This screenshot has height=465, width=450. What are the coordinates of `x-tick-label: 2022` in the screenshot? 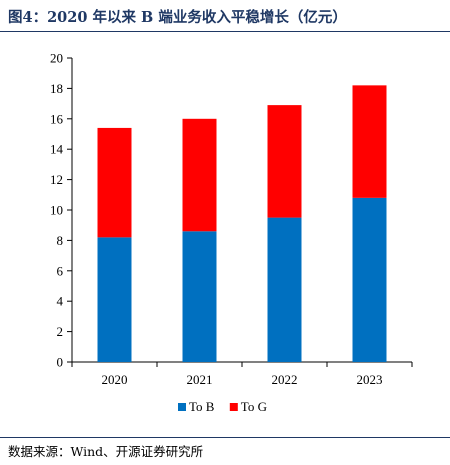 It's located at (285, 379).